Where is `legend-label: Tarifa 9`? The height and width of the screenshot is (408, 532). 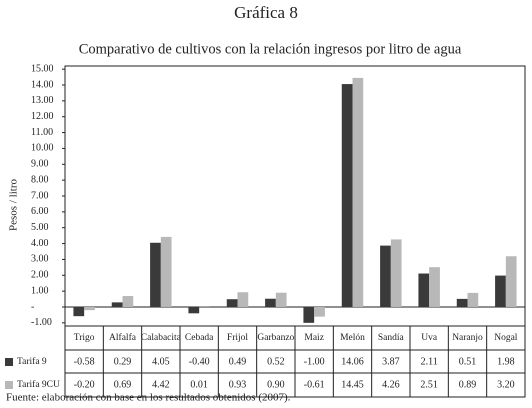
legend-label: Tarifa 9 is located at coordinates (32, 361).